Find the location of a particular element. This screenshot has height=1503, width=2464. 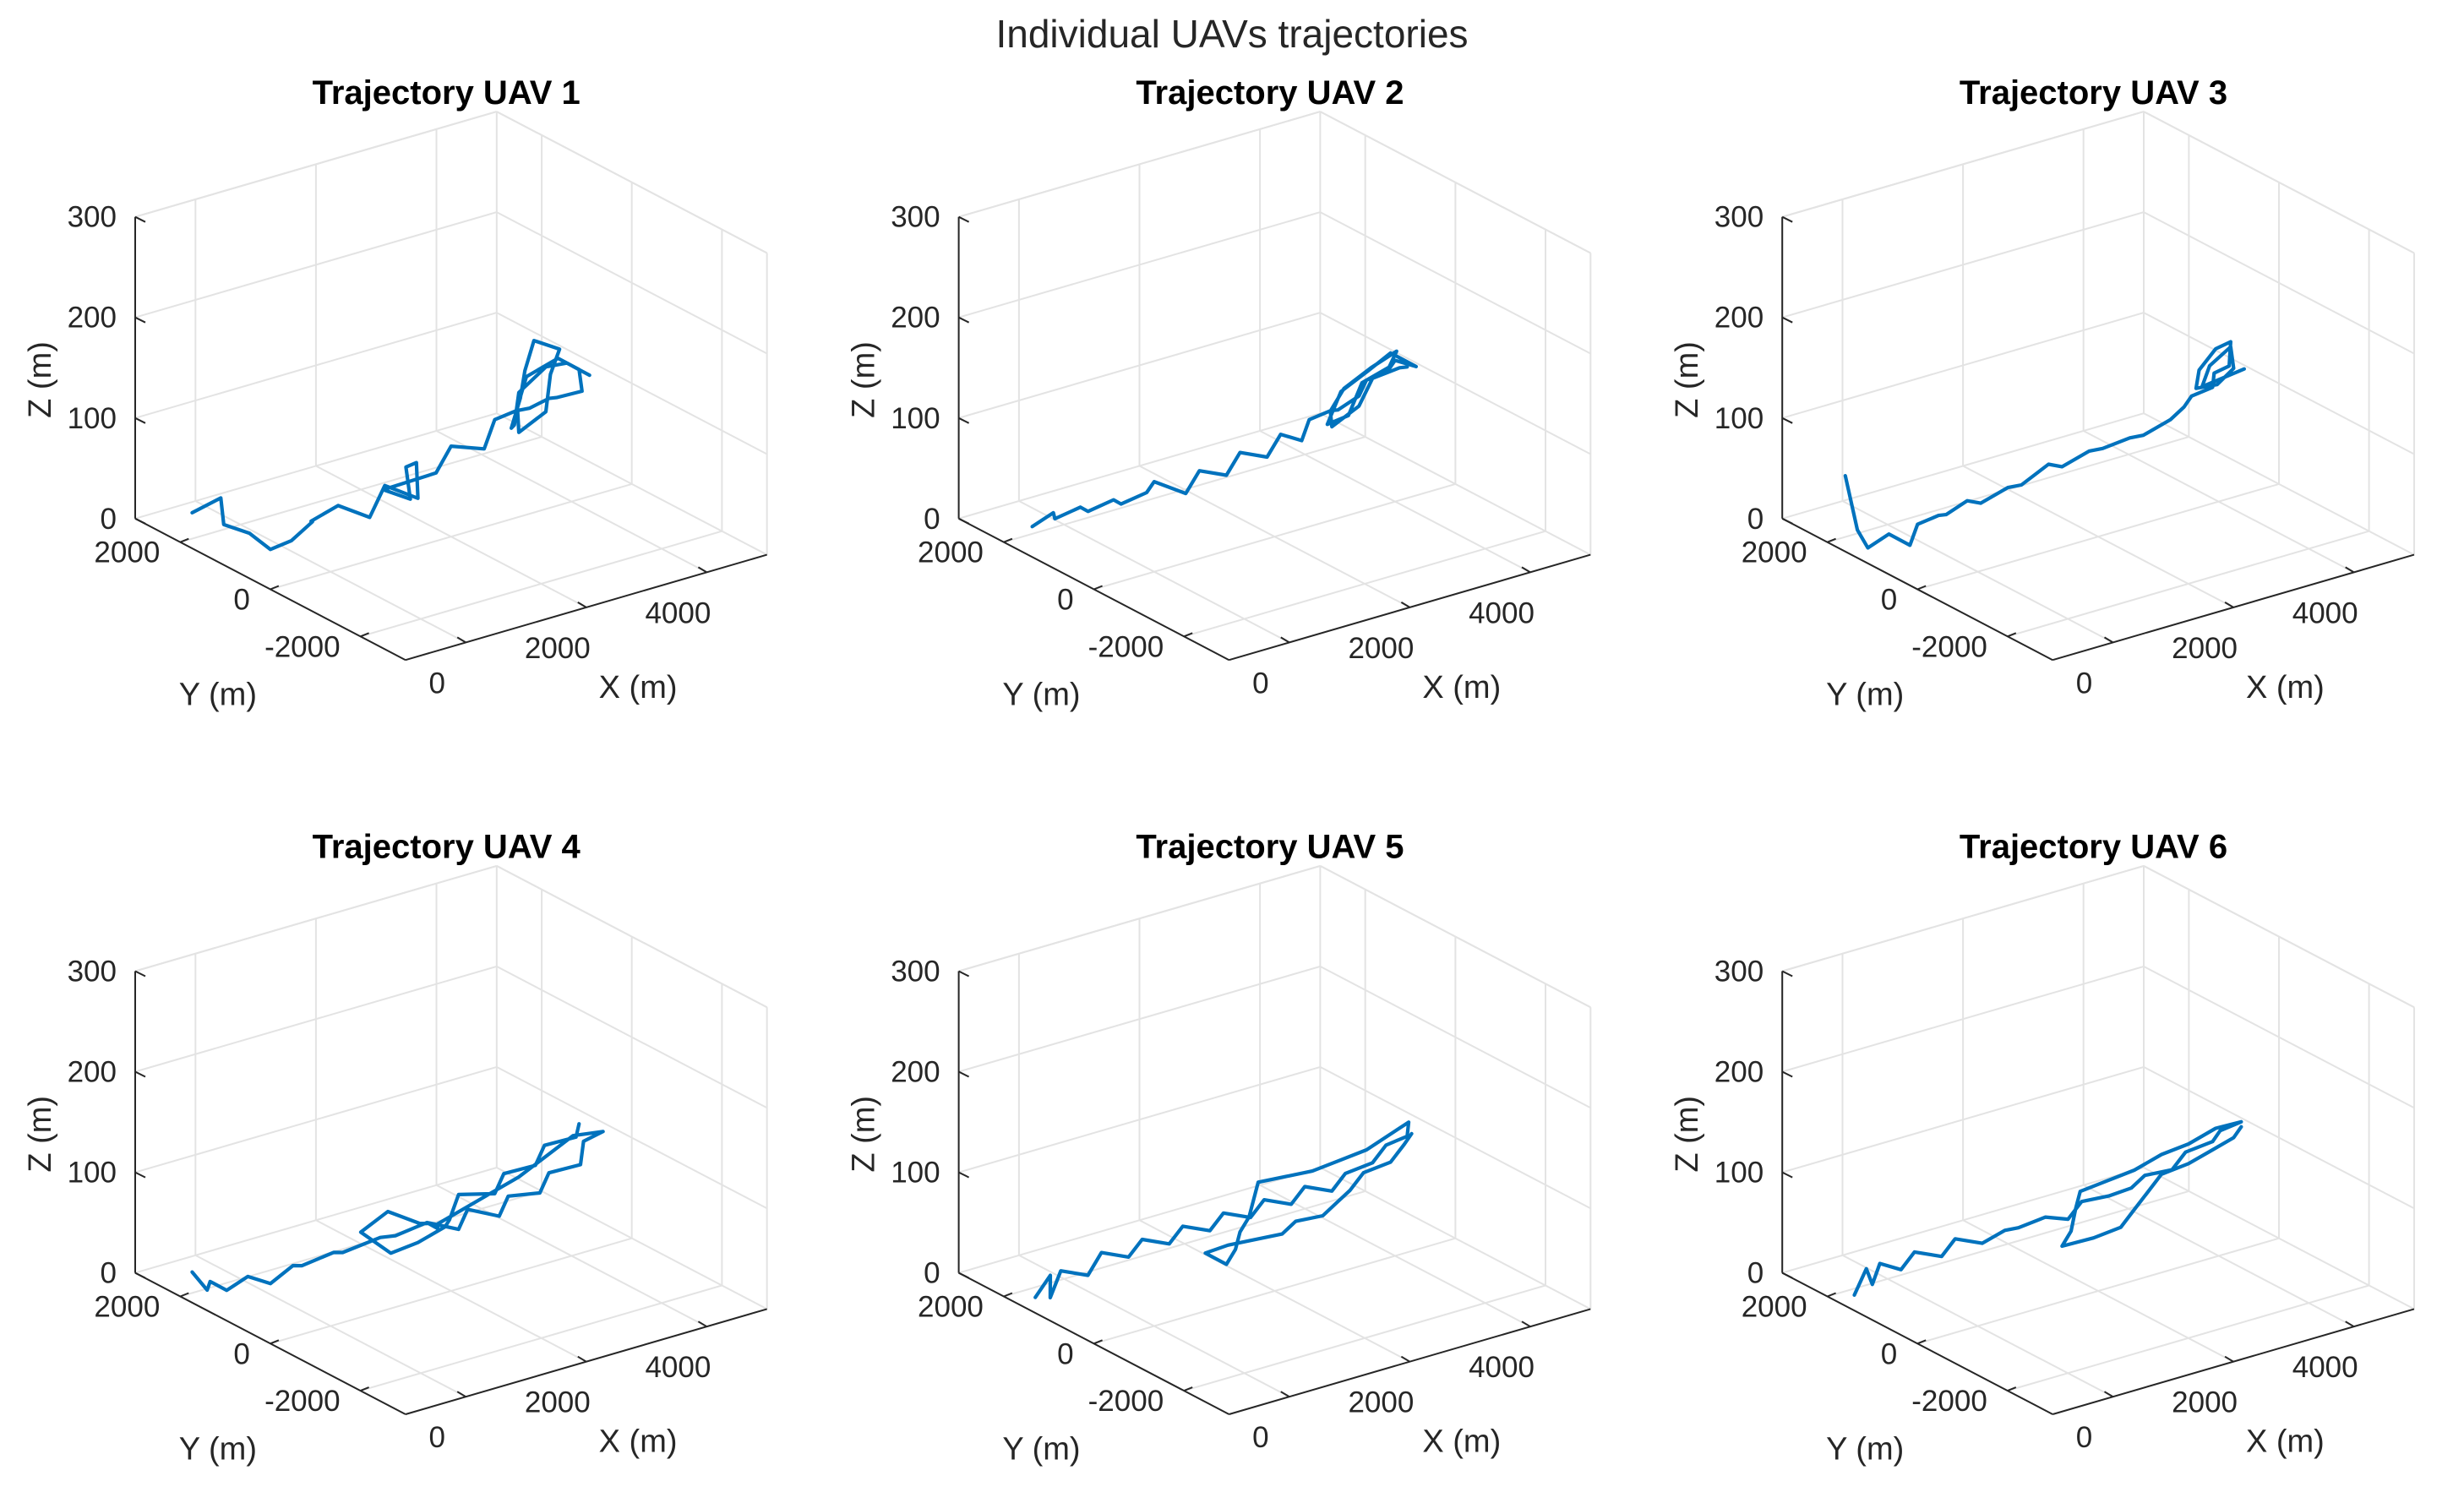

subplot-title: Trajectory UAV 2 is located at coordinates (1270, 93).